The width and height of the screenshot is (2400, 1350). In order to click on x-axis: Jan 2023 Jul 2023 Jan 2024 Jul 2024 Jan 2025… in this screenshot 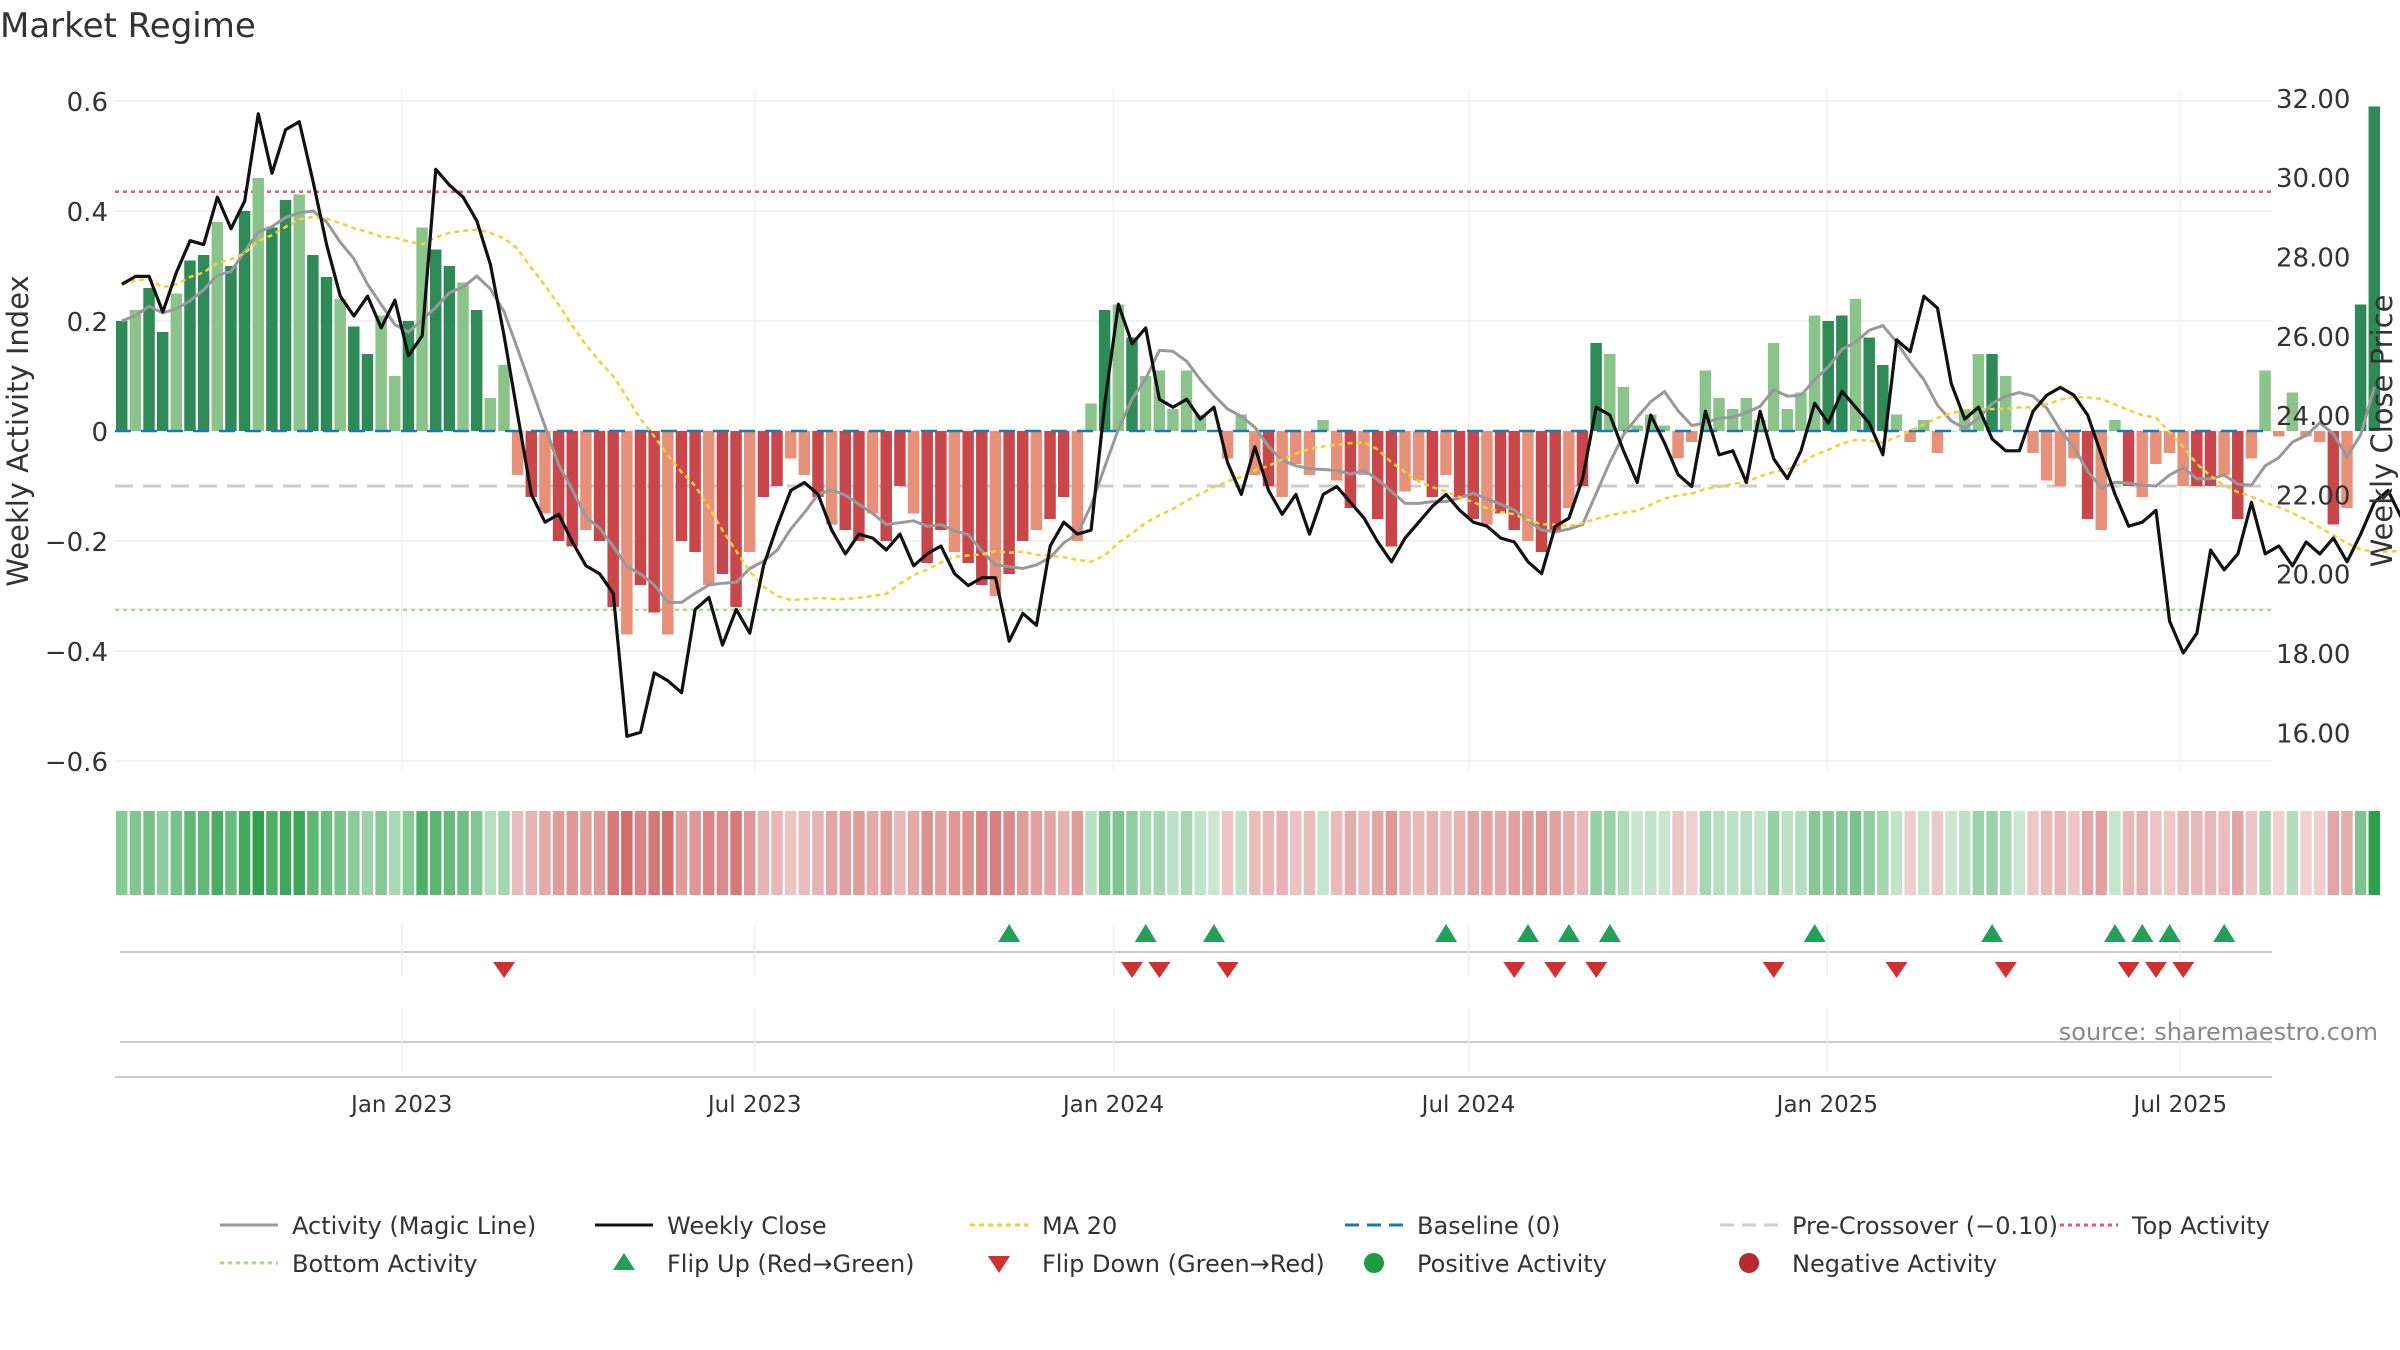, I will do `click(1193, 1097)`.